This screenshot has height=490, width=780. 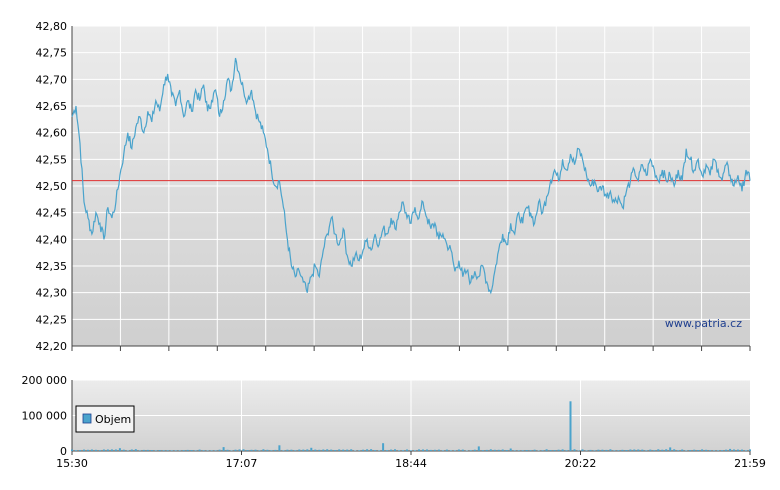 I want to click on price-y-tick-label: 42,75, so click(x=52, y=53).